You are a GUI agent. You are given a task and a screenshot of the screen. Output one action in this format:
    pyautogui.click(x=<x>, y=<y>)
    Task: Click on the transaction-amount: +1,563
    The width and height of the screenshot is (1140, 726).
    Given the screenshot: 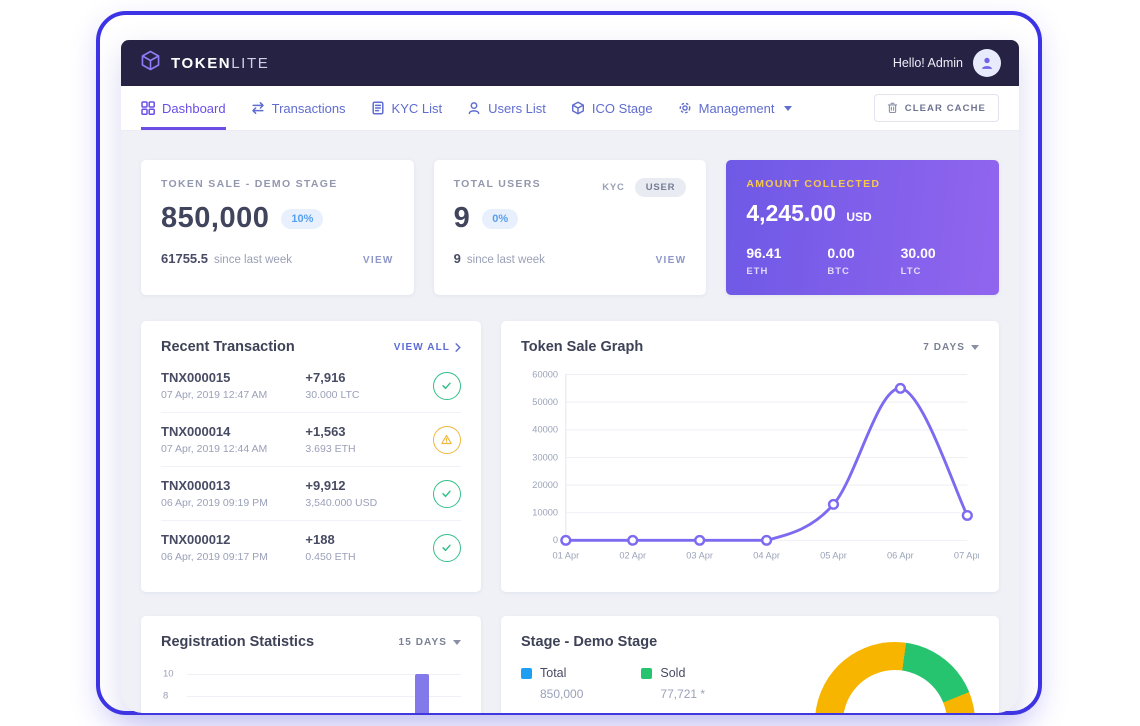 What is the action you would take?
    pyautogui.click(x=325, y=431)
    